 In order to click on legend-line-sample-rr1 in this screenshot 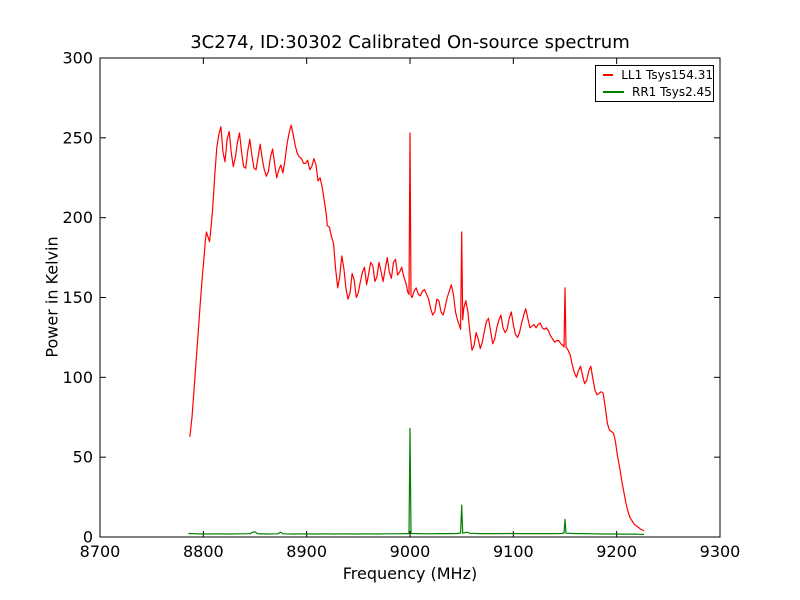, I will do `click(613, 91)`.